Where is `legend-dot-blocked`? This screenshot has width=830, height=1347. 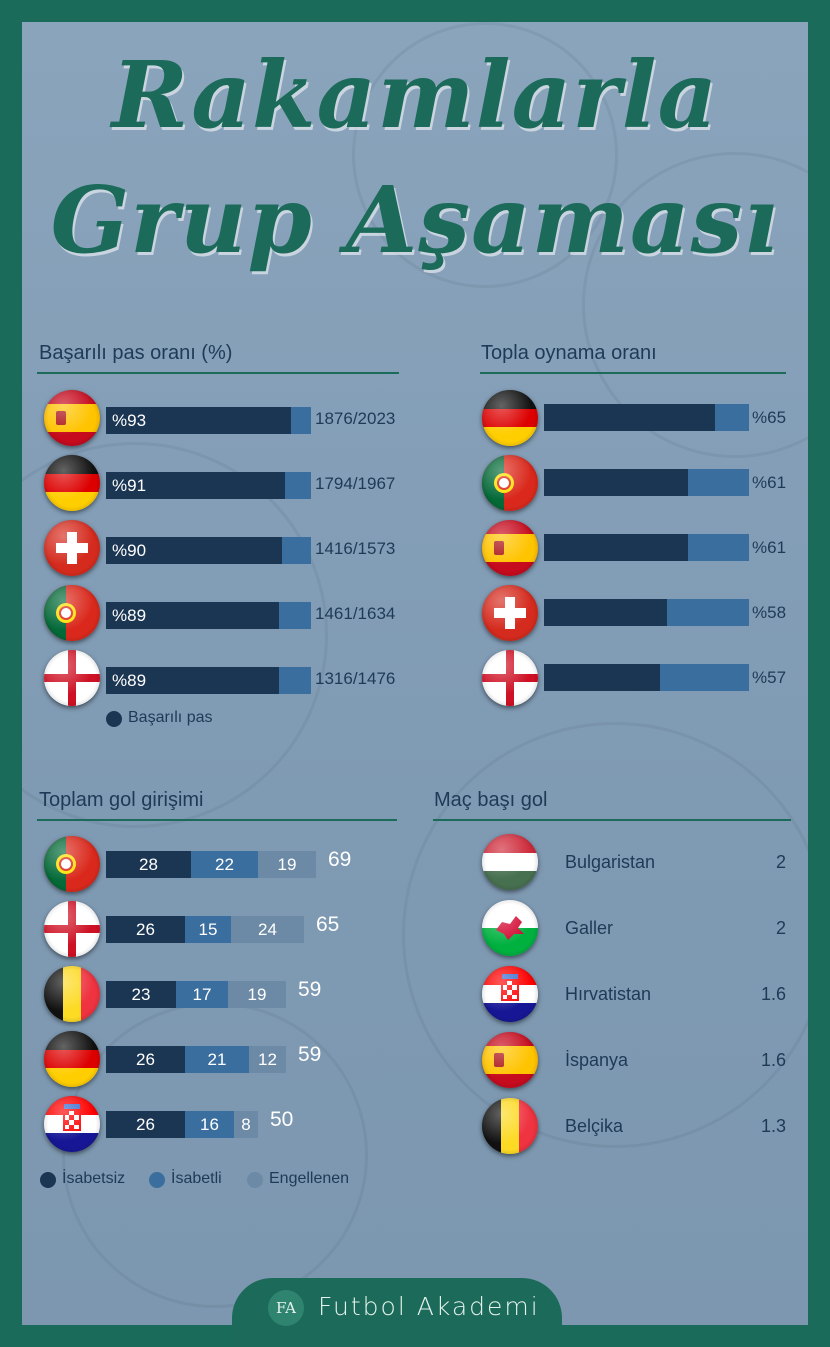 legend-dot-blocked is located at coordinates (255, 1180).